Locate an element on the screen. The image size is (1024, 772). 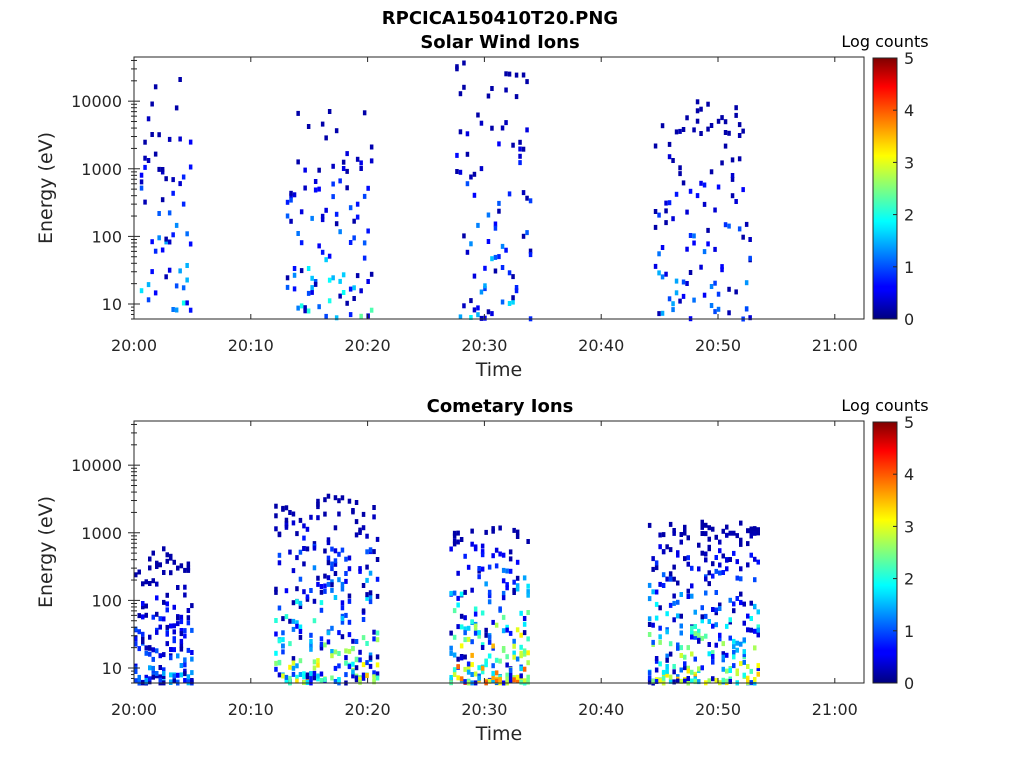
colorbar-tick-label: 1 is located at coordinates (909, 631).